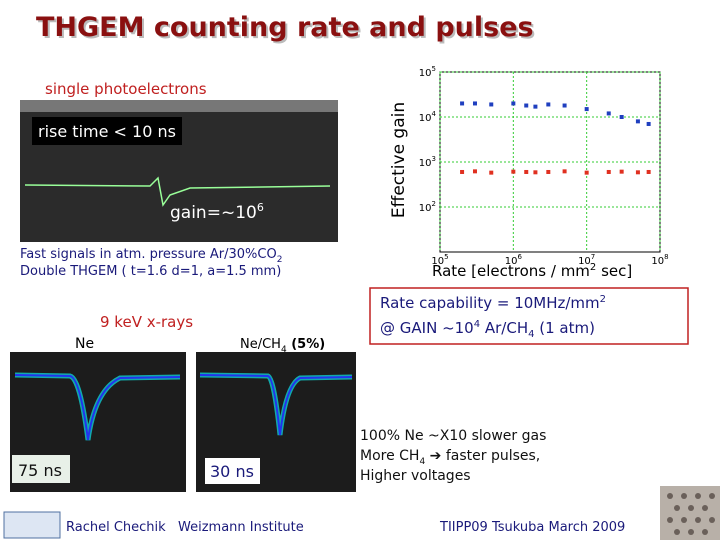 Image resolution: width=720 pixels, height=540 pixels. What do you see at coordinates (593, 257) in the screenshot?
I see `tick-exponent: 7` at bounding box center [593, 257].